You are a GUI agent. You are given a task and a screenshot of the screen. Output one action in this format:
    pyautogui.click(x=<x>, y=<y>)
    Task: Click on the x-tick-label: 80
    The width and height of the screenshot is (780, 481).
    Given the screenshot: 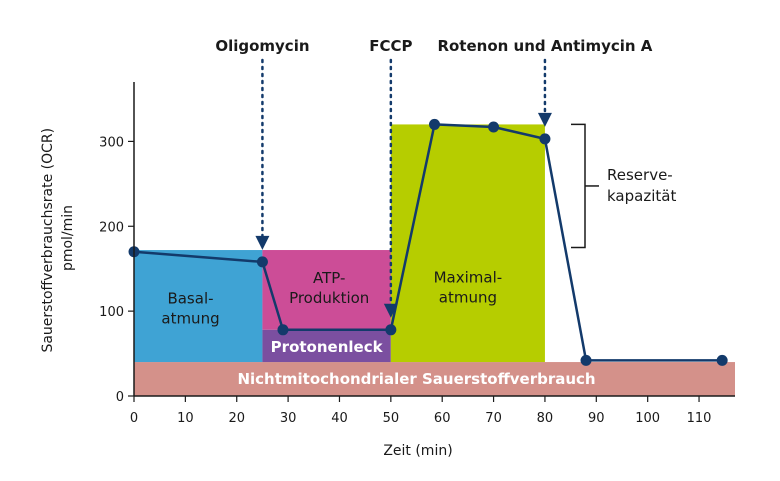 What is the action you would take?
    pyautogui.click(x=545, y=418)
    